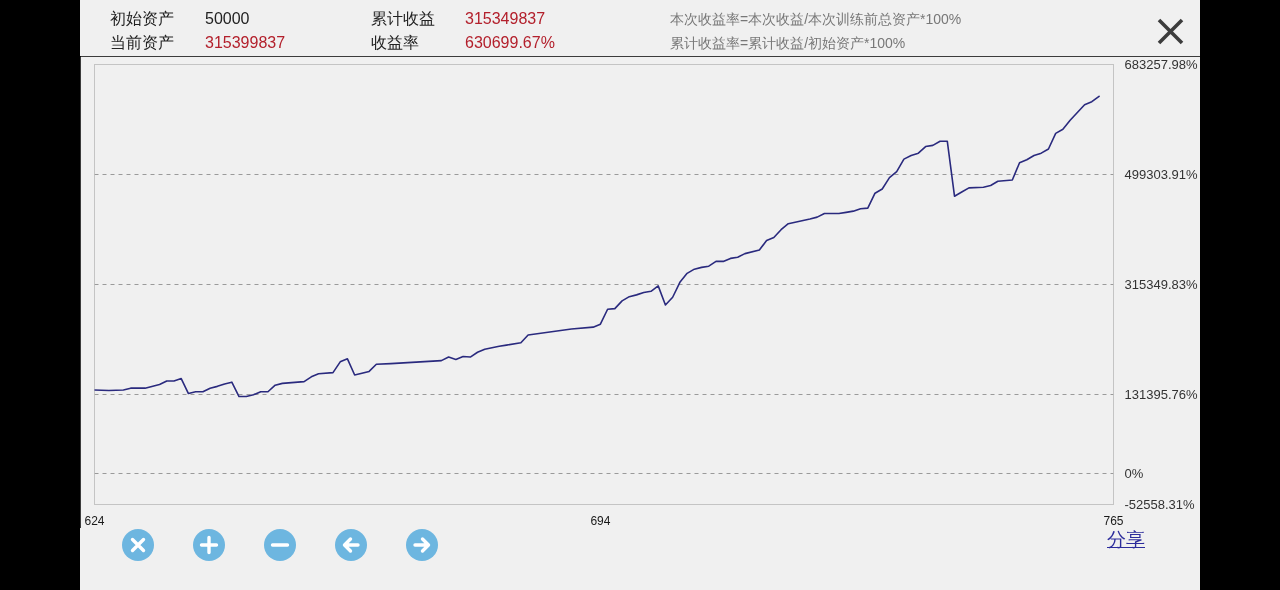 Image resolution: width=1280 pixels, height=590 pixels. Describe the element at coordinates (600, 520) in the screenshot. I see `x-tick-label: 694` at that location.